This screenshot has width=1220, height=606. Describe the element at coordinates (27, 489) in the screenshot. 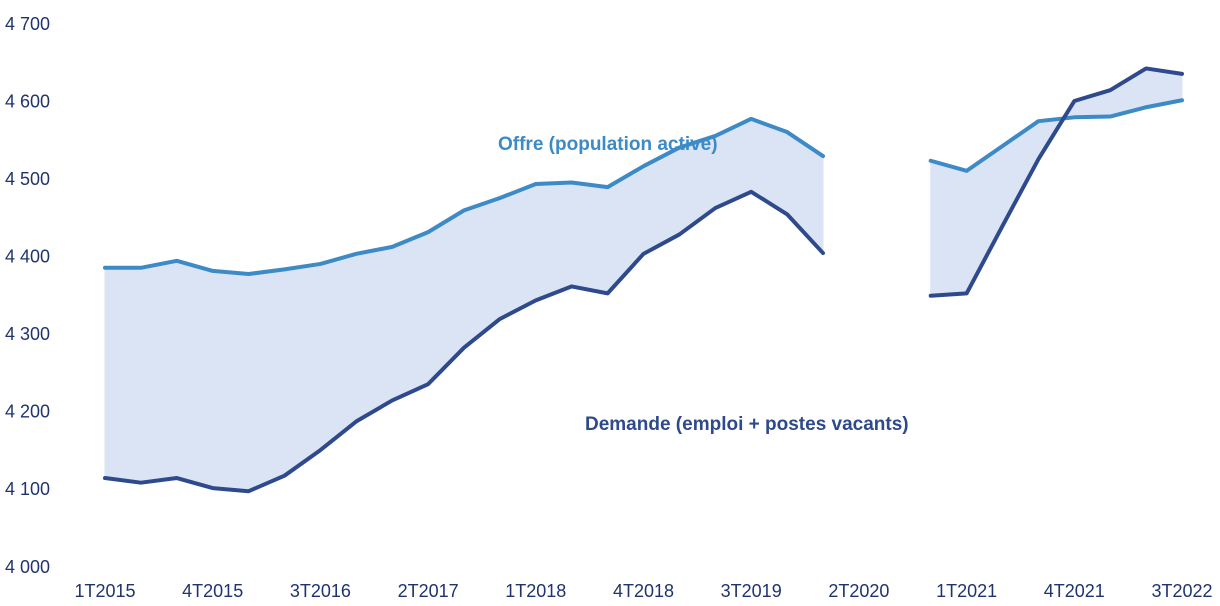

I see `y-tick-label: 4 100` at that location.